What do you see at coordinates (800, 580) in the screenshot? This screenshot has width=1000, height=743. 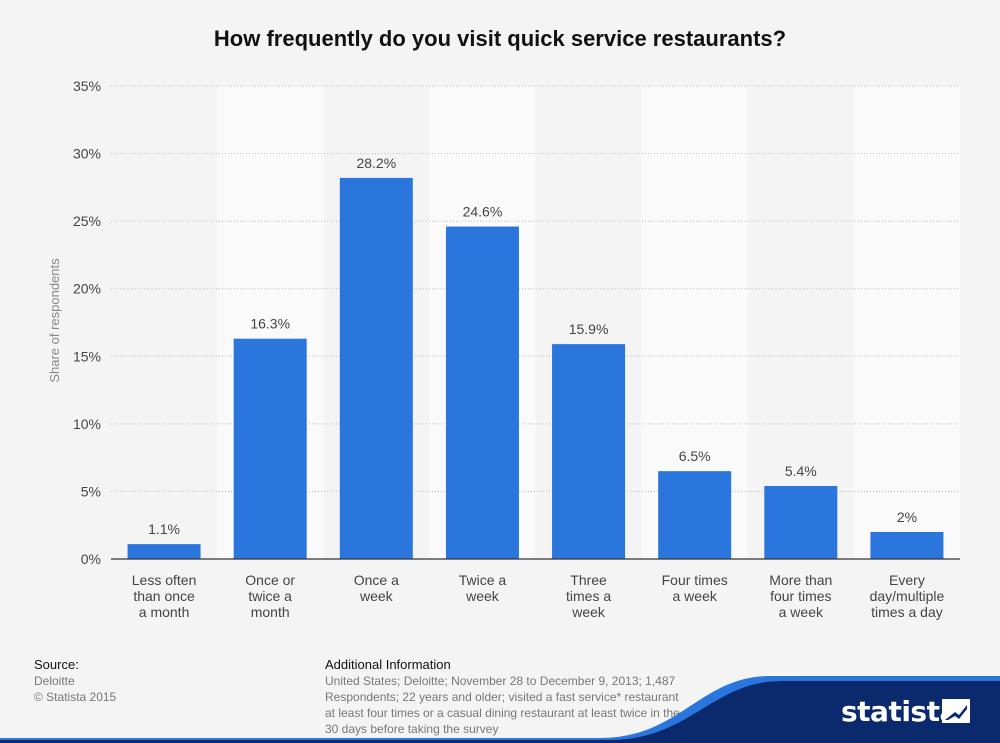 I see `x-tick-label: More than` at bounding box center [800, 580].